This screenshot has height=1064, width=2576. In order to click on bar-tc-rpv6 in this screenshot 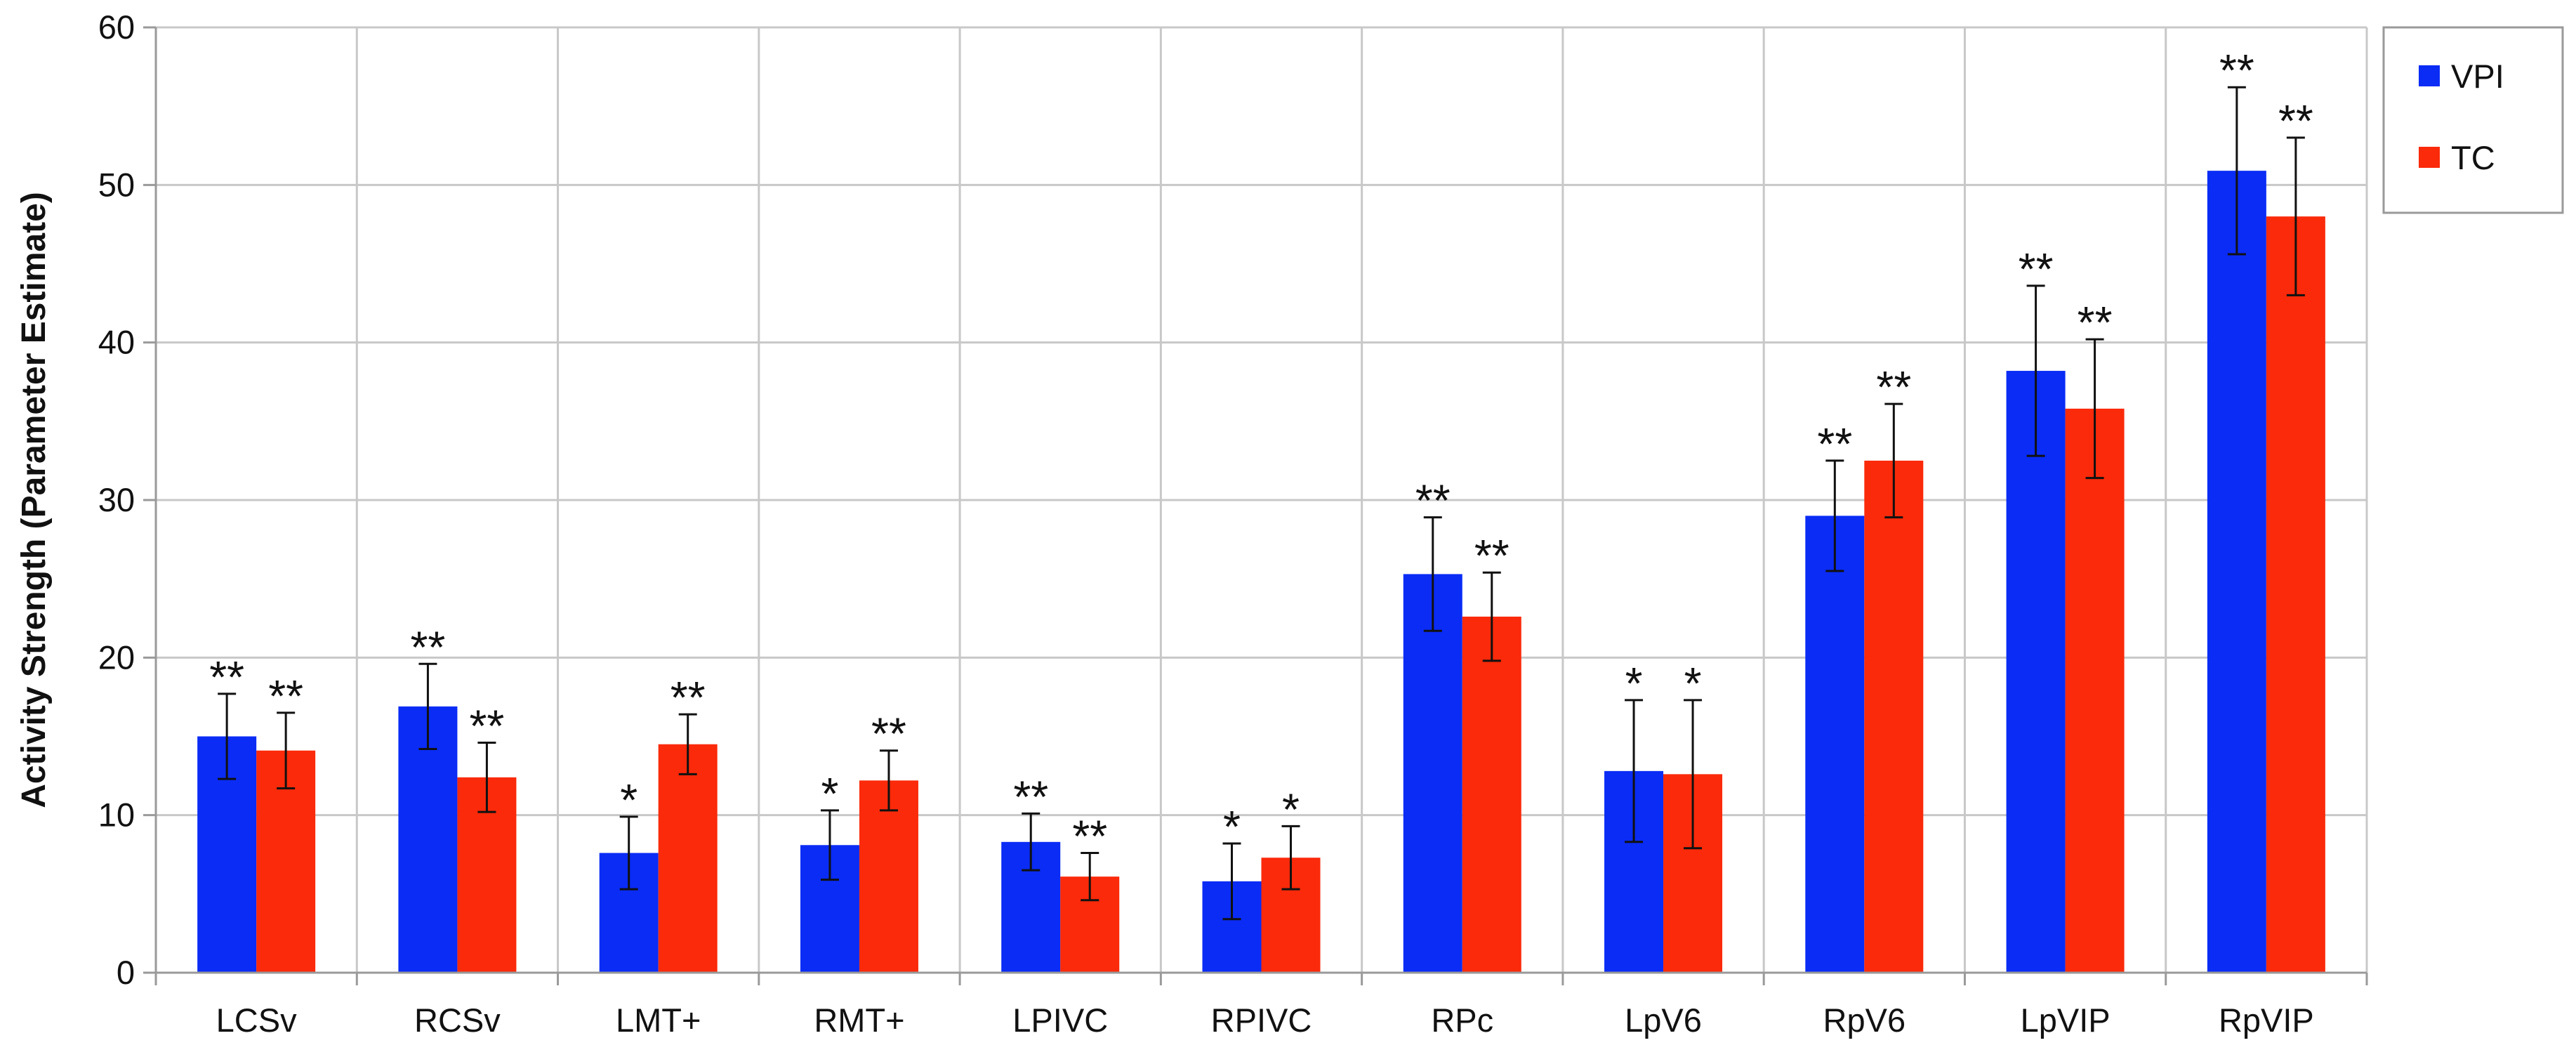, I will do `click(1894, 716)`.